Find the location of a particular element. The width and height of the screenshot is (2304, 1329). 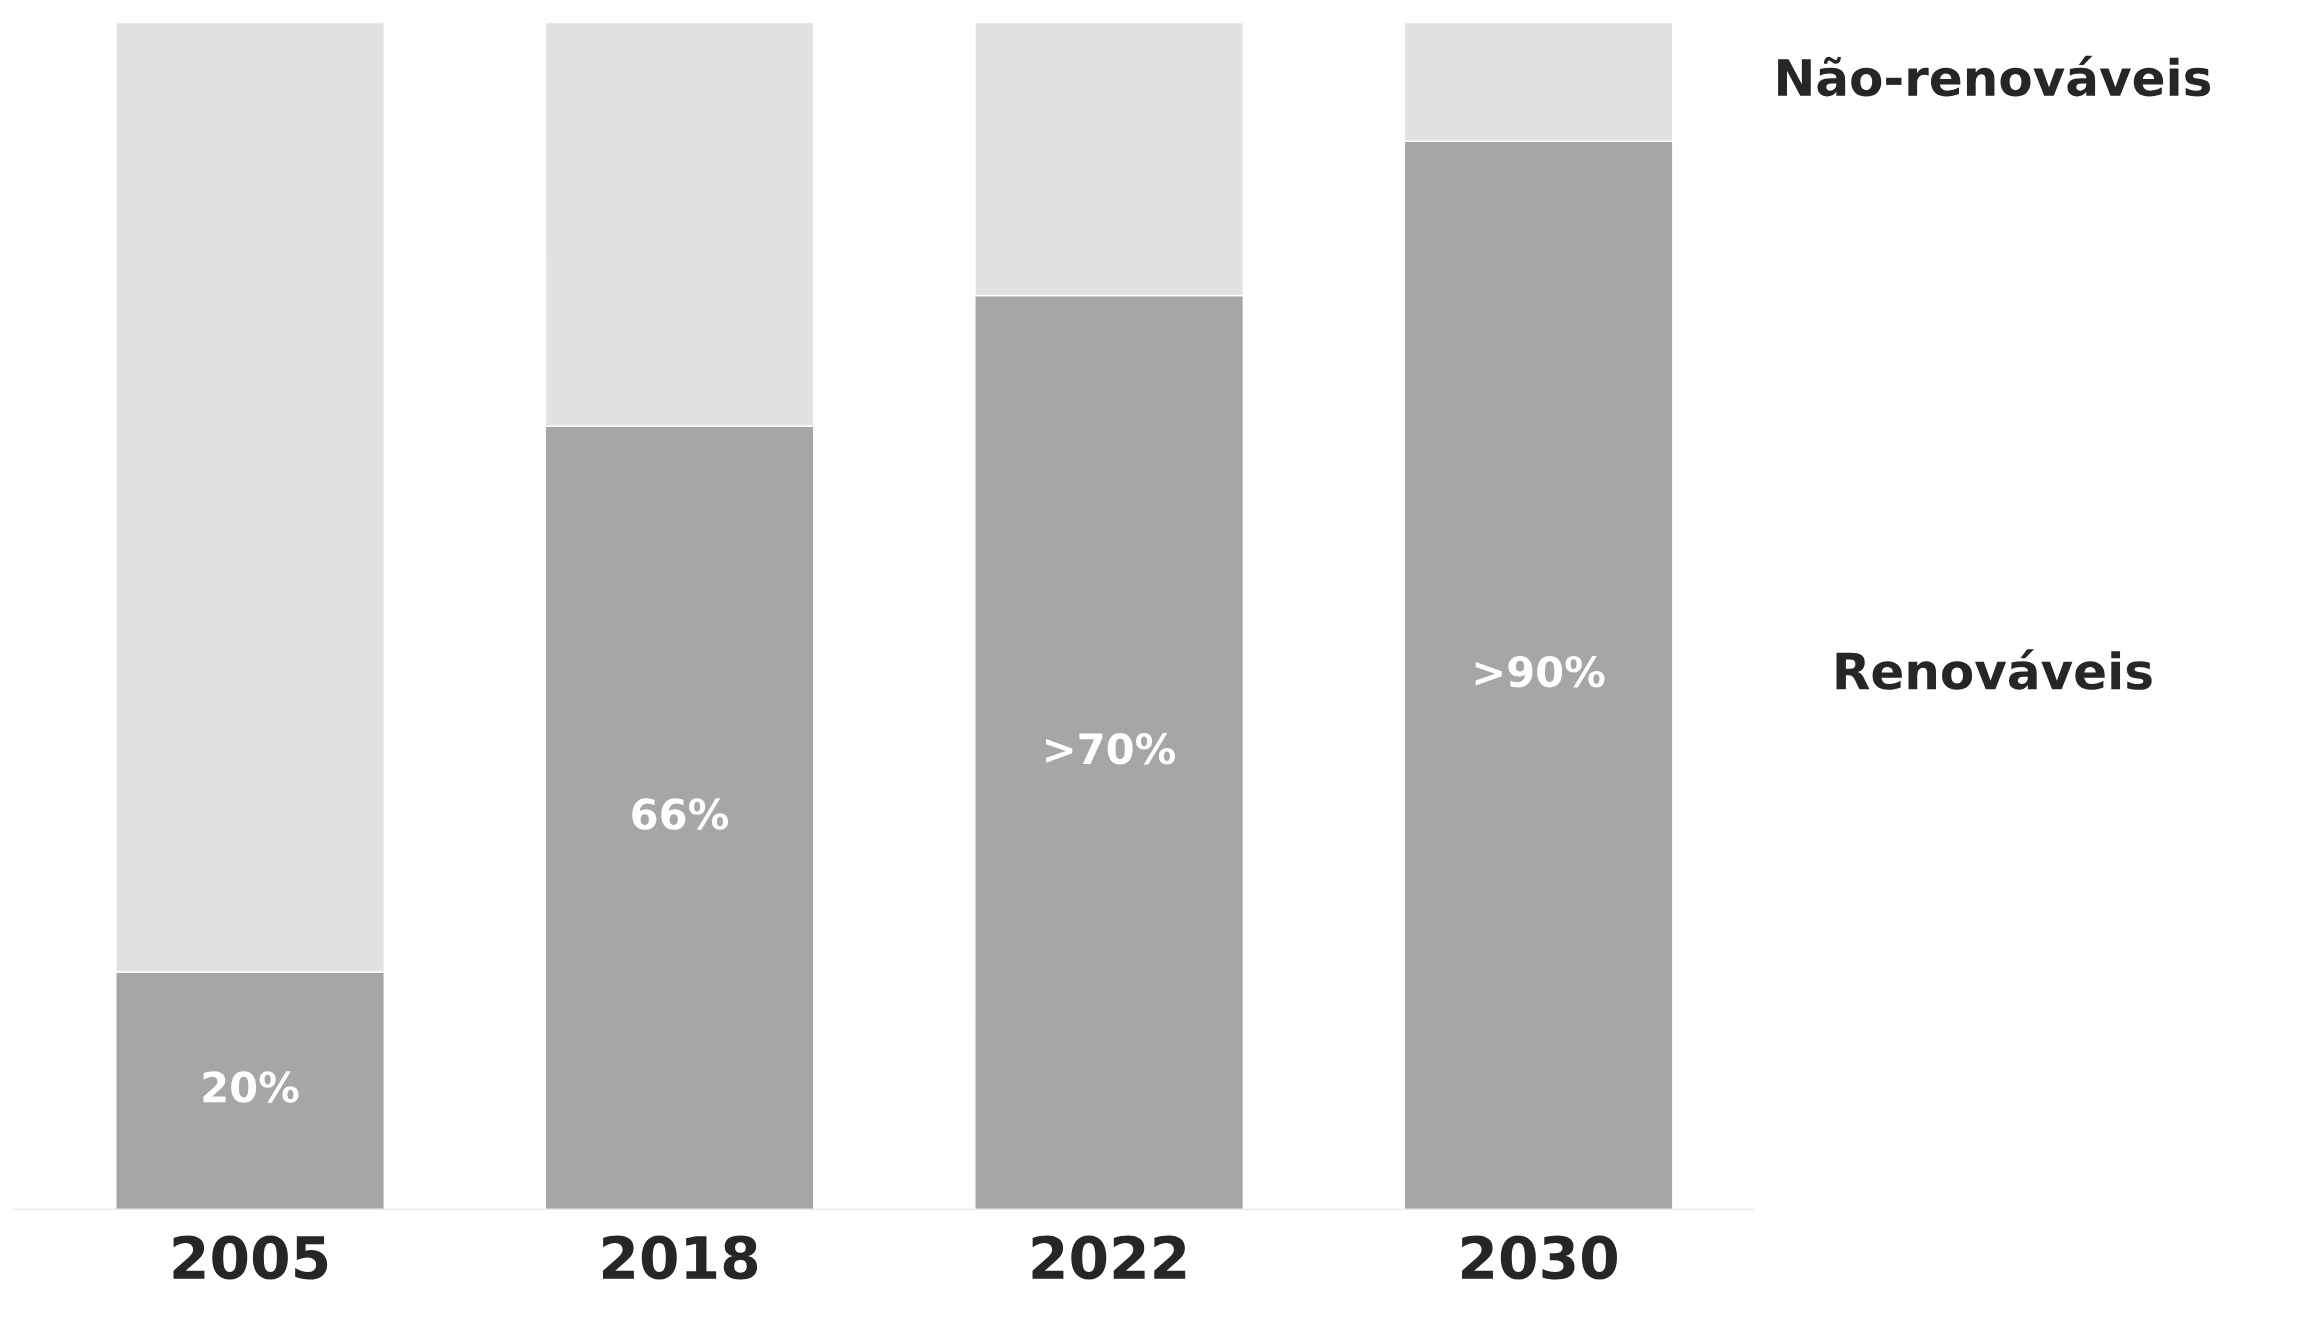

x-tick-label: 2030 is located at coordinates (1539, 1257).